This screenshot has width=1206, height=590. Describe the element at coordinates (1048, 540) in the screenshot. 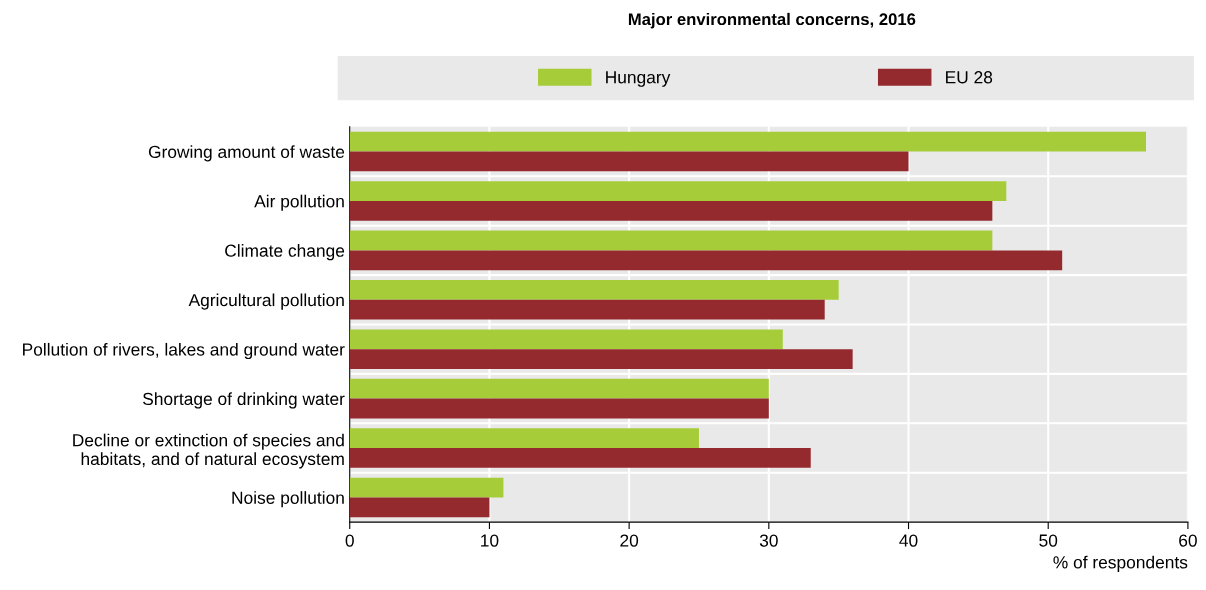

I see `x-tick-label: 50` at that location.